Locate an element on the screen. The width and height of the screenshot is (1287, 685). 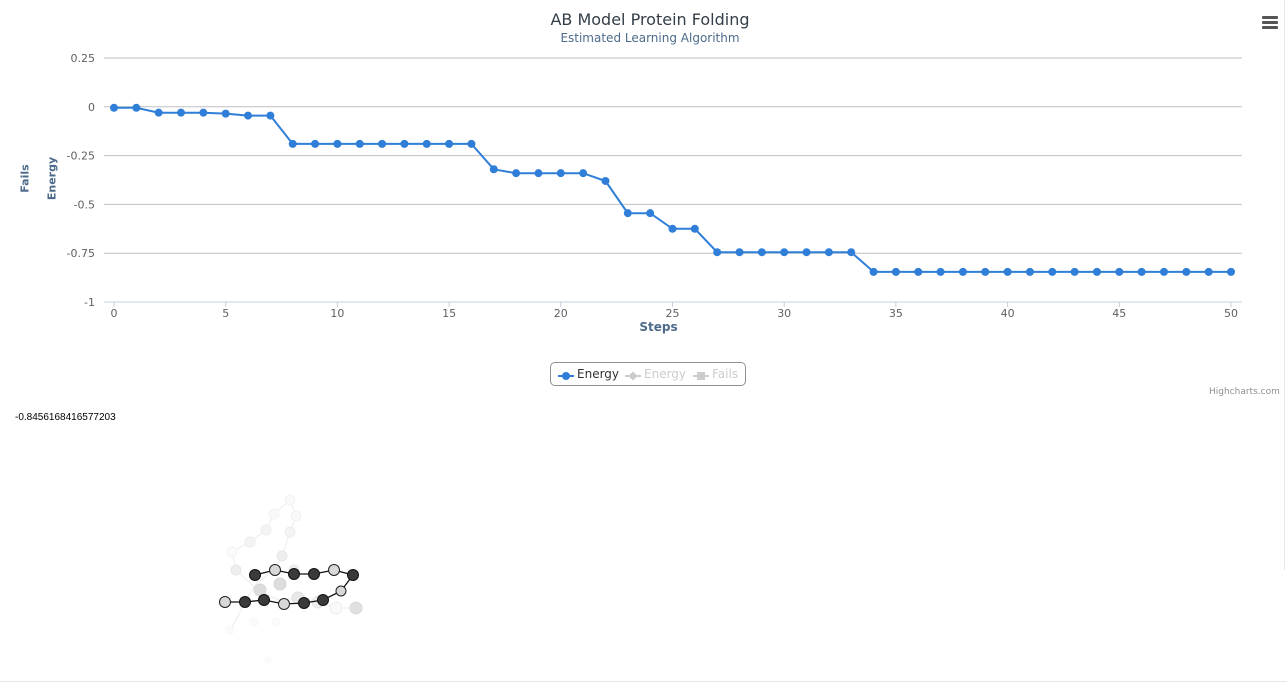
energy-readout: -0.8456168416577203 is located at coordinates (65, 417).